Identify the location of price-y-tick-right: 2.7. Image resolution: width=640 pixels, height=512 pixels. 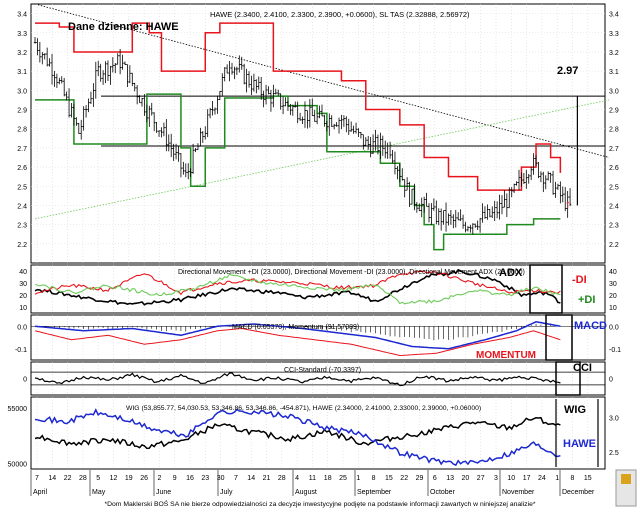
(614, 149).